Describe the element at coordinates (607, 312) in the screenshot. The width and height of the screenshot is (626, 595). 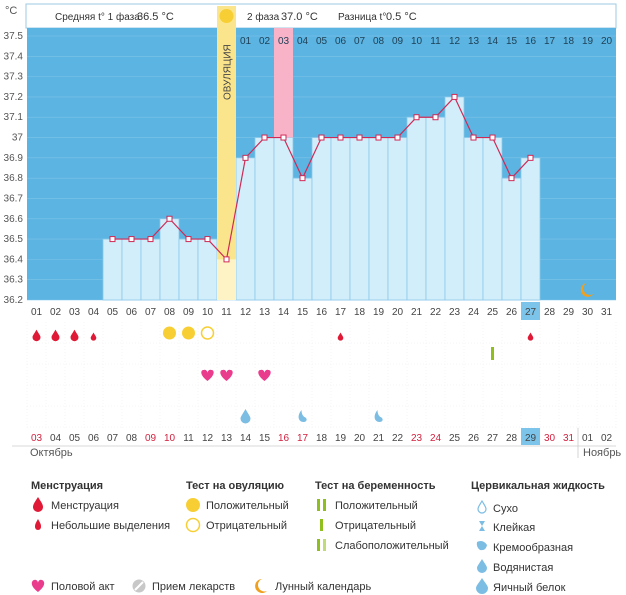
I see `cycle-day-label: 31` at that location.